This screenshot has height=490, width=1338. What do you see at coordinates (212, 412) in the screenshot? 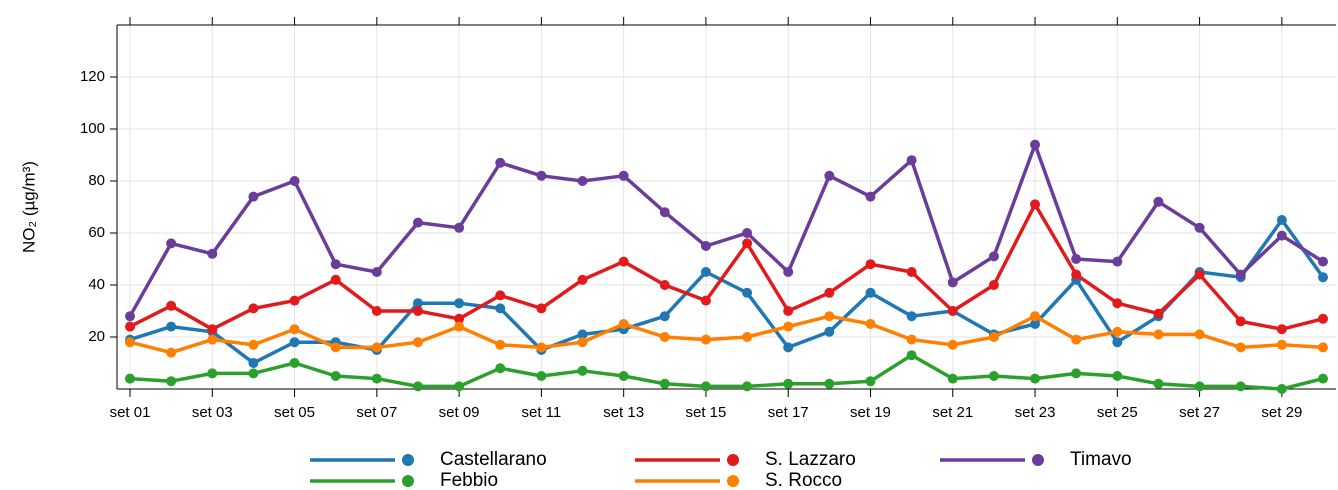
I see `x-tick-label: set 03` at bounding box center [212, 412].